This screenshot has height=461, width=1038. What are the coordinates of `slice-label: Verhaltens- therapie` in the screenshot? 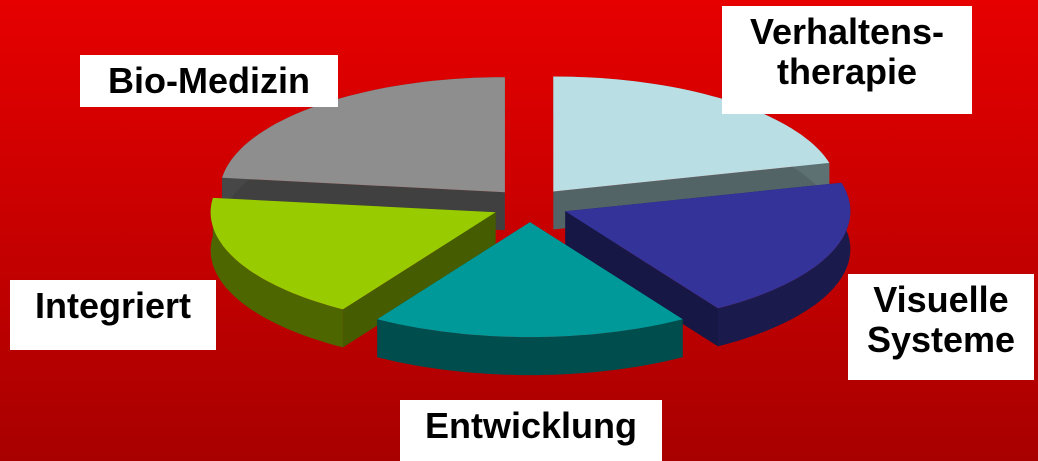 It's located at (847, 60).